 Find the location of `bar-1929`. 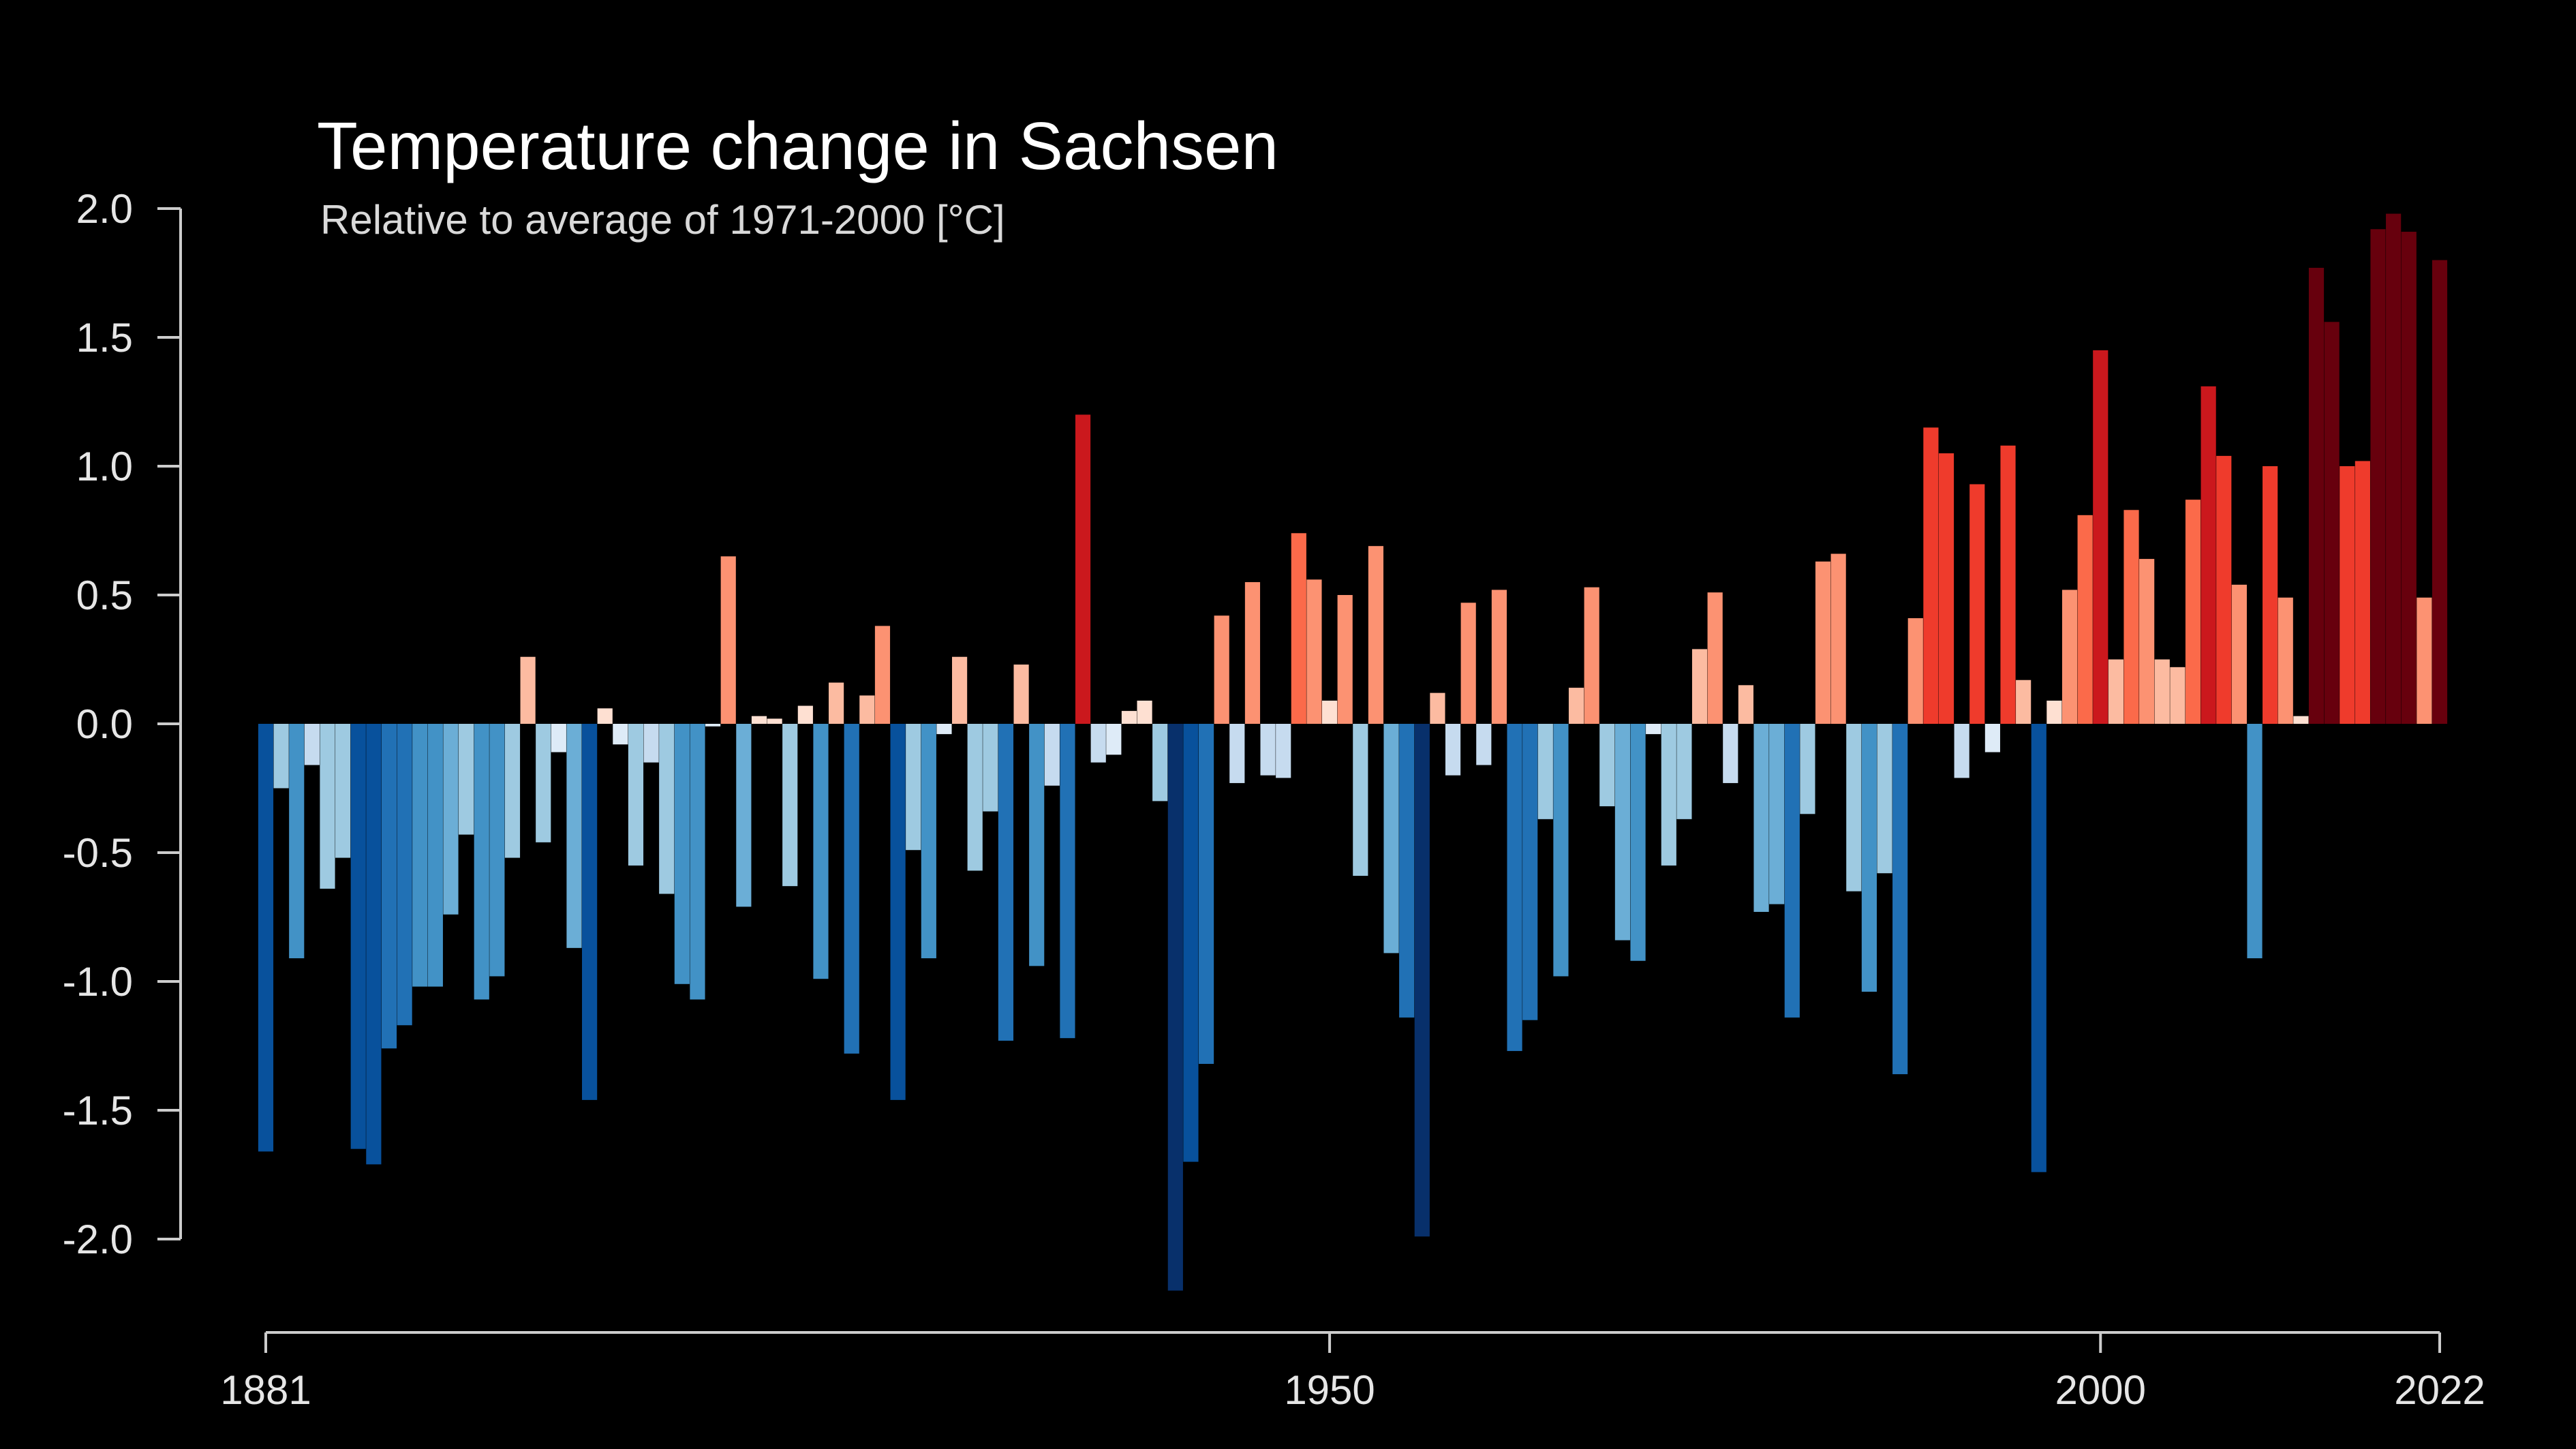

bar-1929 is located at coordinates (1006, 883).